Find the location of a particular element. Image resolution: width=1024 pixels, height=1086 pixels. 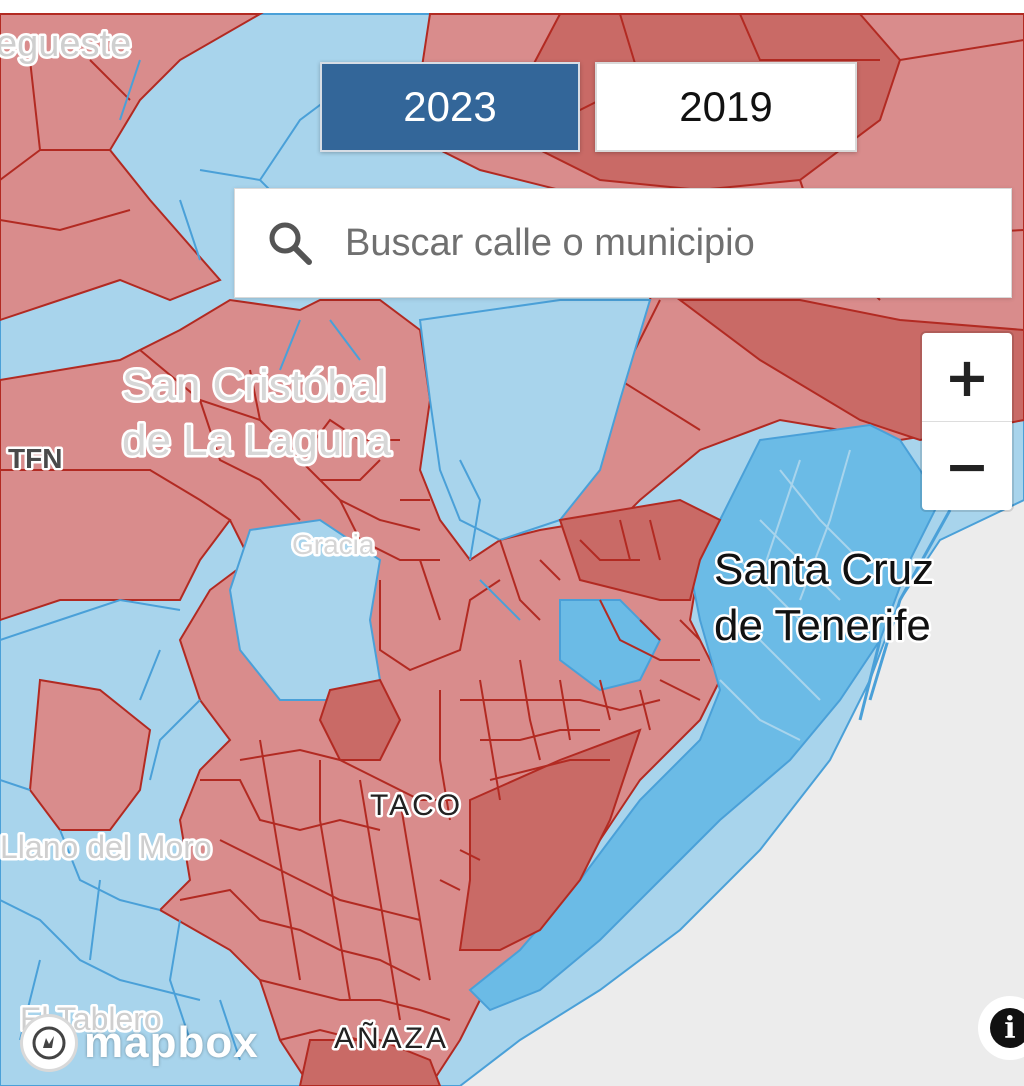

mapbox-logo: mapbox is located at coordinates (139, 1043).